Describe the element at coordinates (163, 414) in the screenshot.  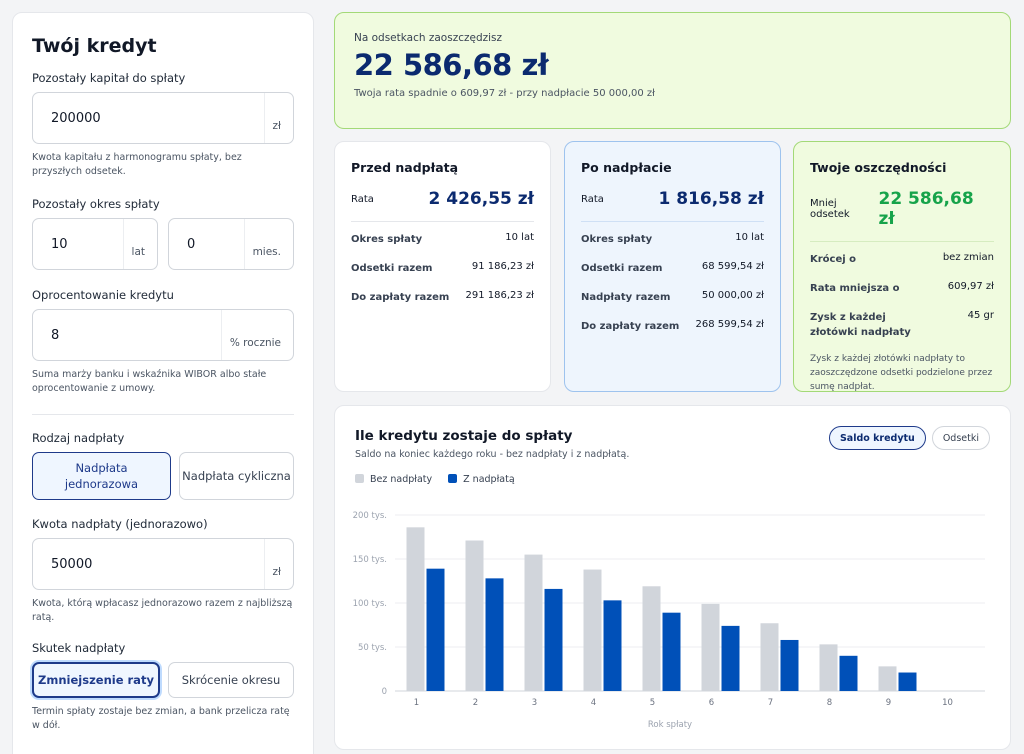
I see `divider` at that location.